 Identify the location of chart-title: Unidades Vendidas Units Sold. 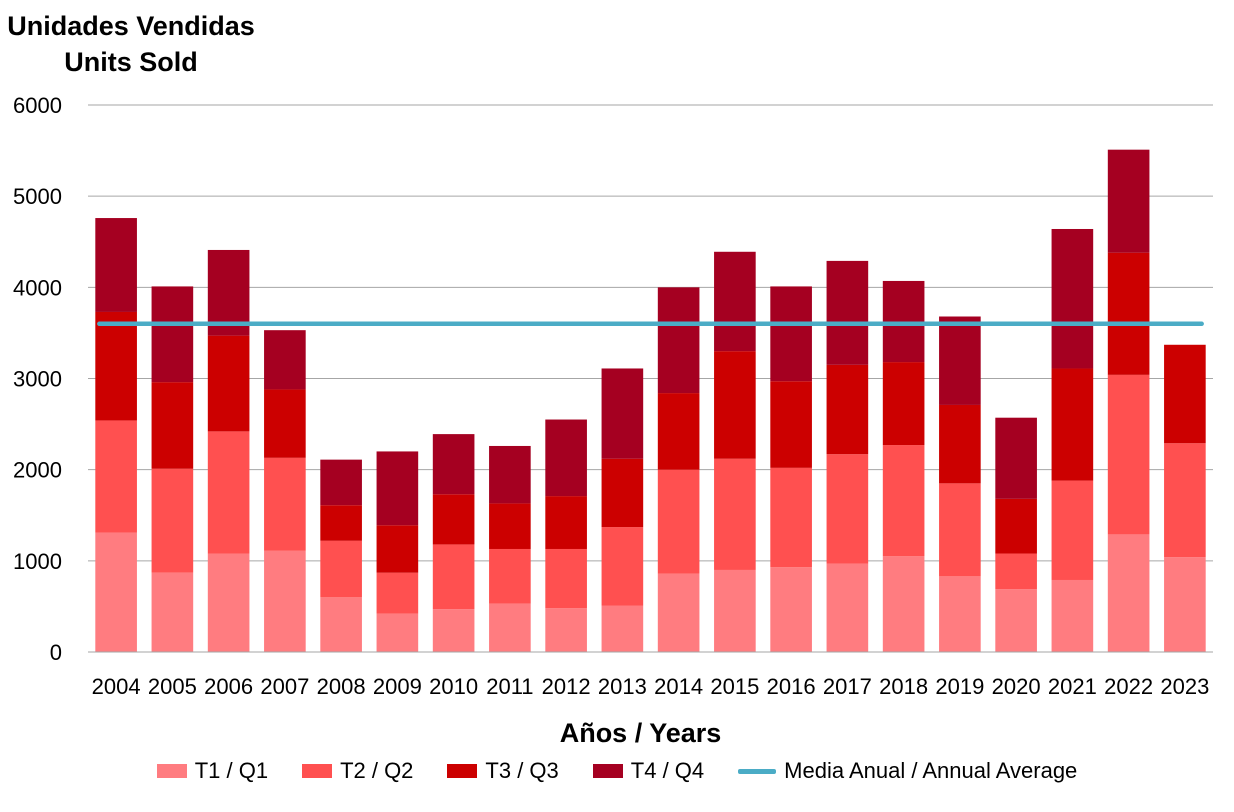
(131, 44).